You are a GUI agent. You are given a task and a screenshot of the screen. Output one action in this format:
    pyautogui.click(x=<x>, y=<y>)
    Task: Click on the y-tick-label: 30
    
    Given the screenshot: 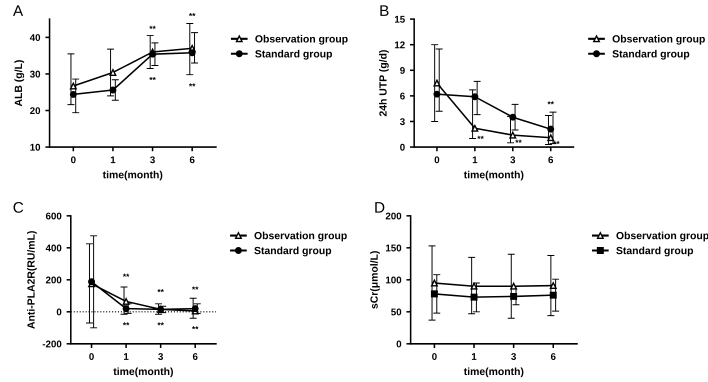 What is the action you would take?
    pyautogui.click(x=35, y=74)
    